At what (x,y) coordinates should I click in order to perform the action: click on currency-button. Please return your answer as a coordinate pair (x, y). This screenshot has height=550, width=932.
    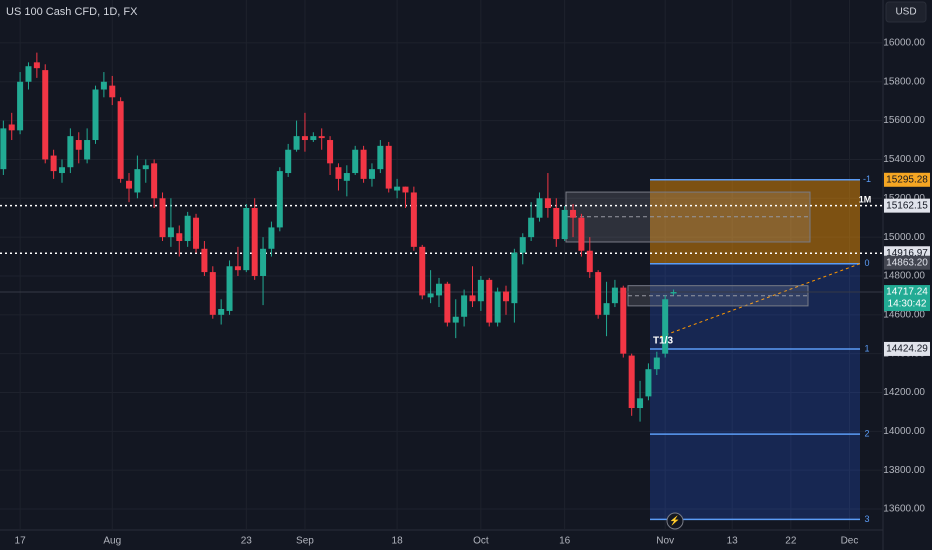
    Looking at the image, I should click on (906, 12).